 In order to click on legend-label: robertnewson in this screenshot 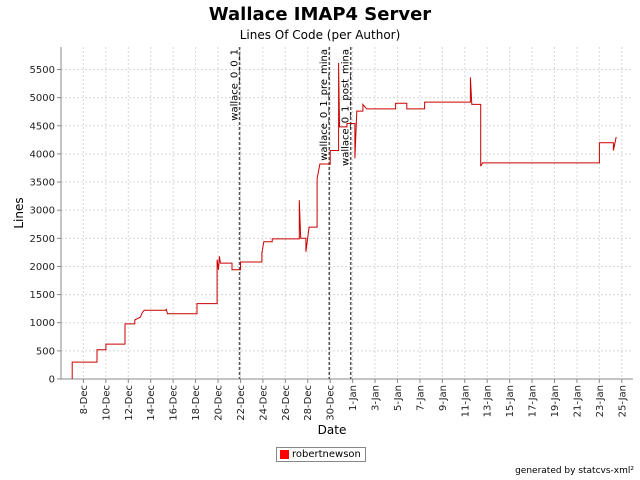, I will do `click(326, 454)`.